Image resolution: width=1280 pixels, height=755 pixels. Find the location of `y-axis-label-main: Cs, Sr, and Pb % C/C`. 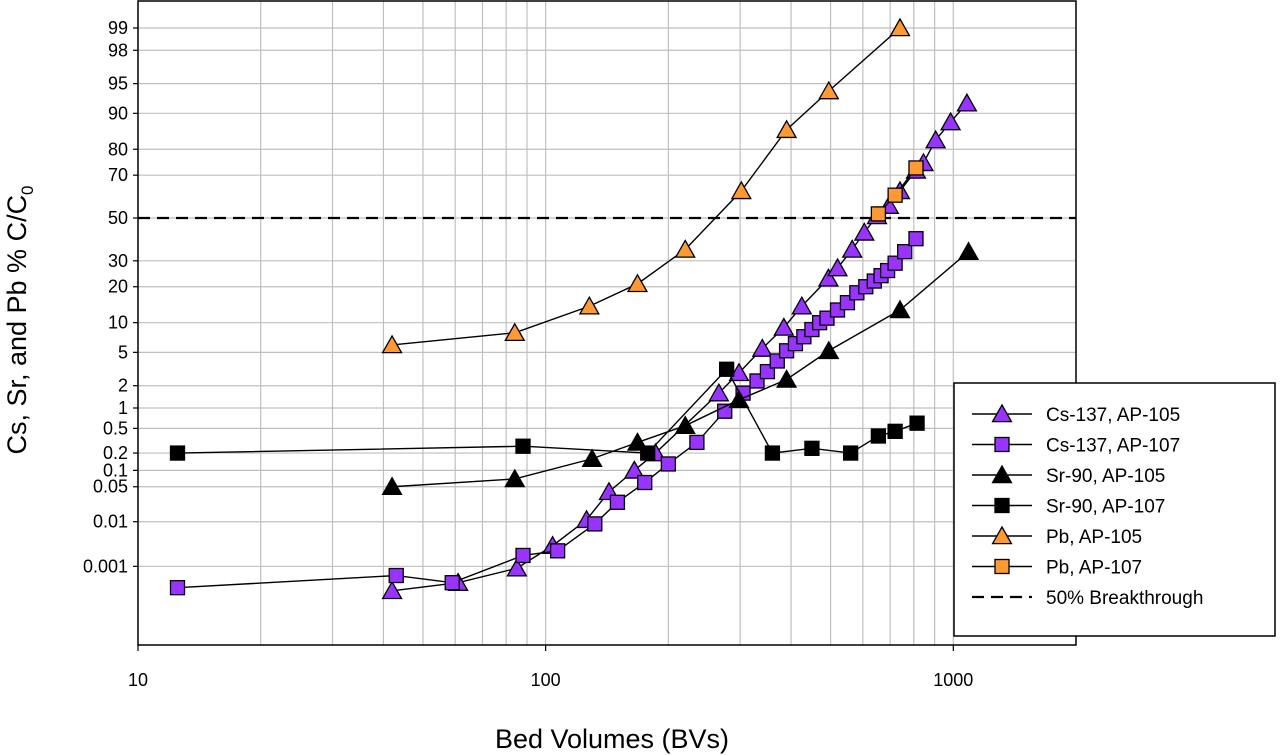

y-axis-label-main: Cs, Sr, and Pb % C/C is located at coordinates (17, 325).